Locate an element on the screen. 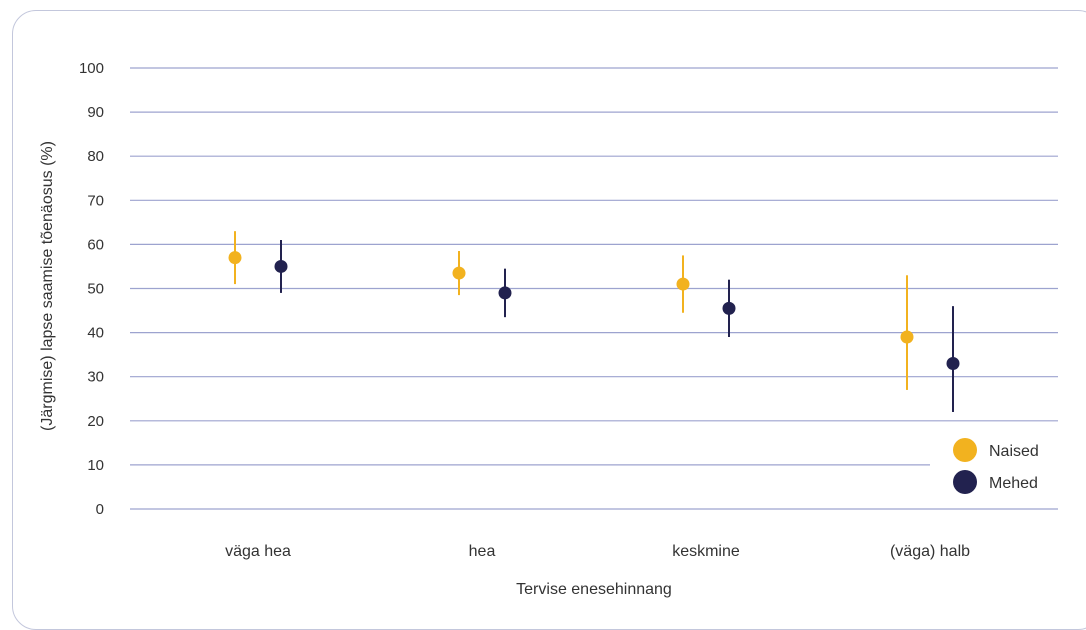 This screenshot has width=1086, height=630. y-tick-label: 70 is located at coordinates (95, 200).